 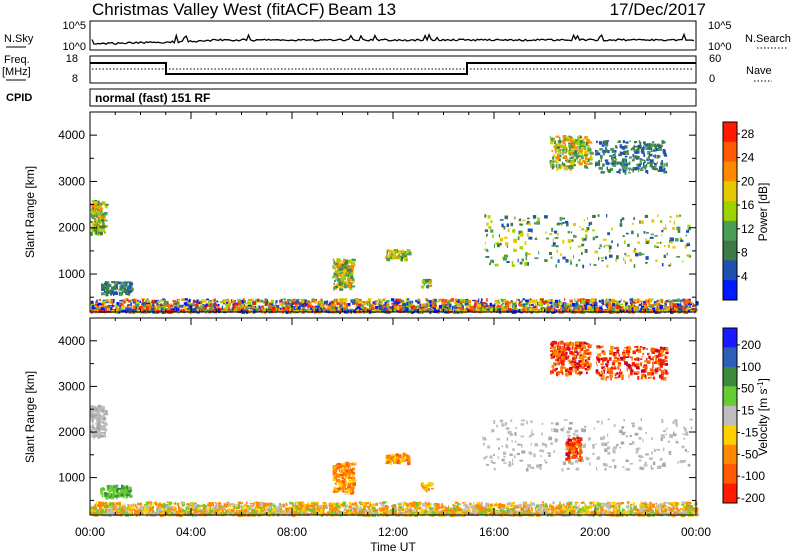 What do you see at coordinates (71, 274) in the screenshot?
I see `y-tick-label: 1000` at bounding box center [71, 274].